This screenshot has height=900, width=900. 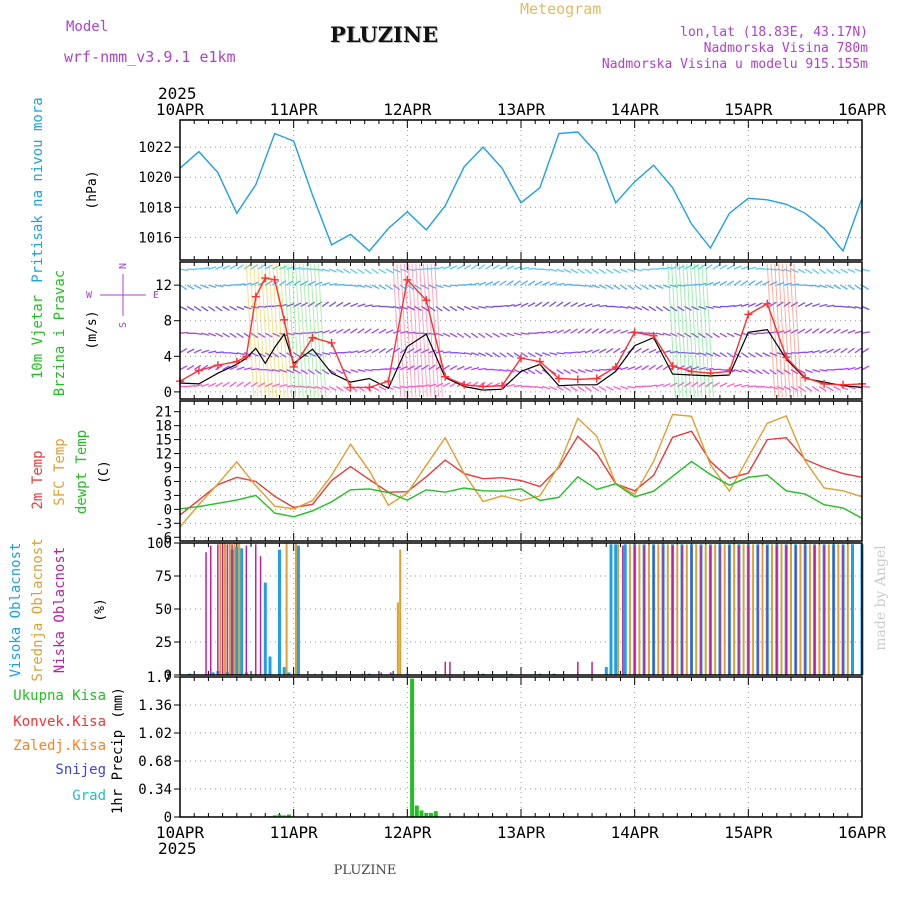 What do you see at coordinates (38, 337) in the screenshot?
I see `wind-axis-title: 10m Vjetar` at bounding box center [38, 337].